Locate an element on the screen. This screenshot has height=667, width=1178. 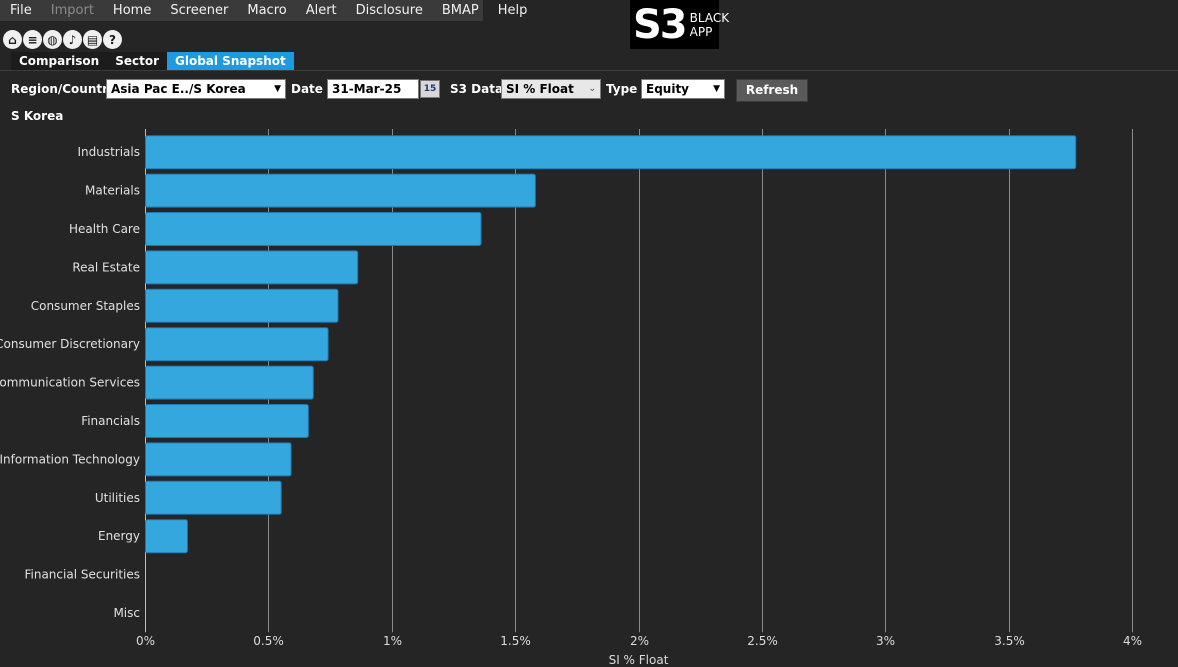
tab-divider is located at coordinates (589, 70).